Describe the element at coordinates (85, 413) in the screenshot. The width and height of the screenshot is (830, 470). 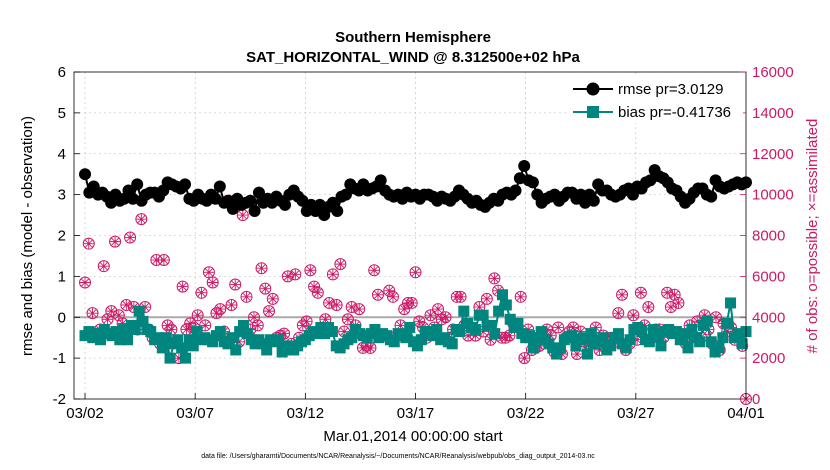
I see `x-tick-label: 03/02` at that location.